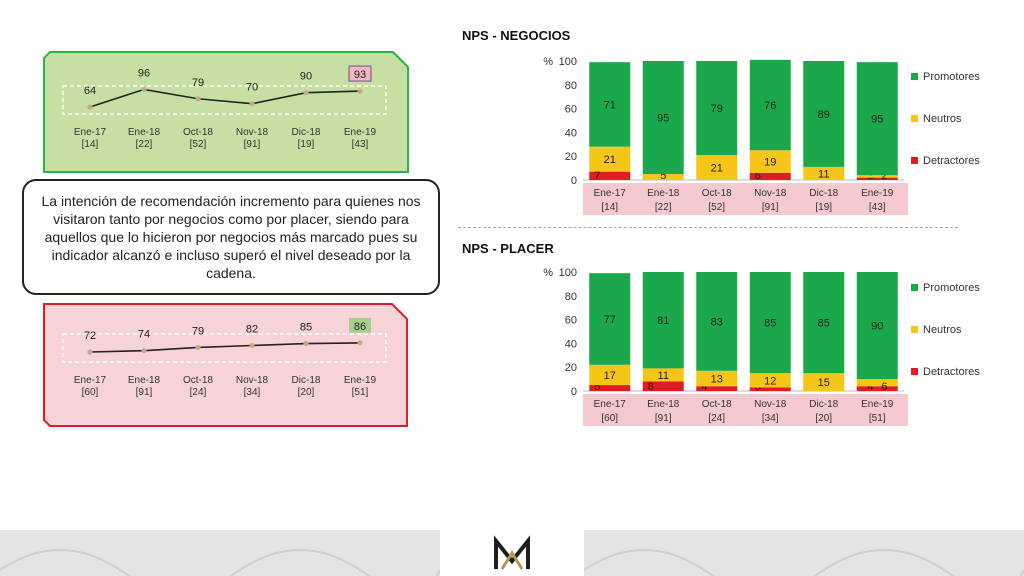 The height and width of the screenshot is (576, 1024). Describe the element at coordinates (597, 176) in the screenshot. I see `data-label: 7` at that location.